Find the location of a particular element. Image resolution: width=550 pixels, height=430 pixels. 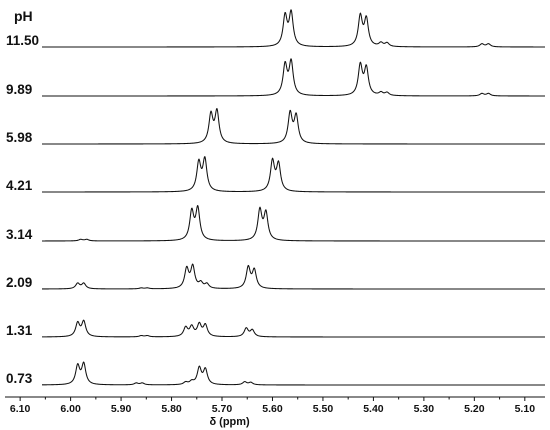

ph-label: 1.31 is located at coordinates (19, 330).